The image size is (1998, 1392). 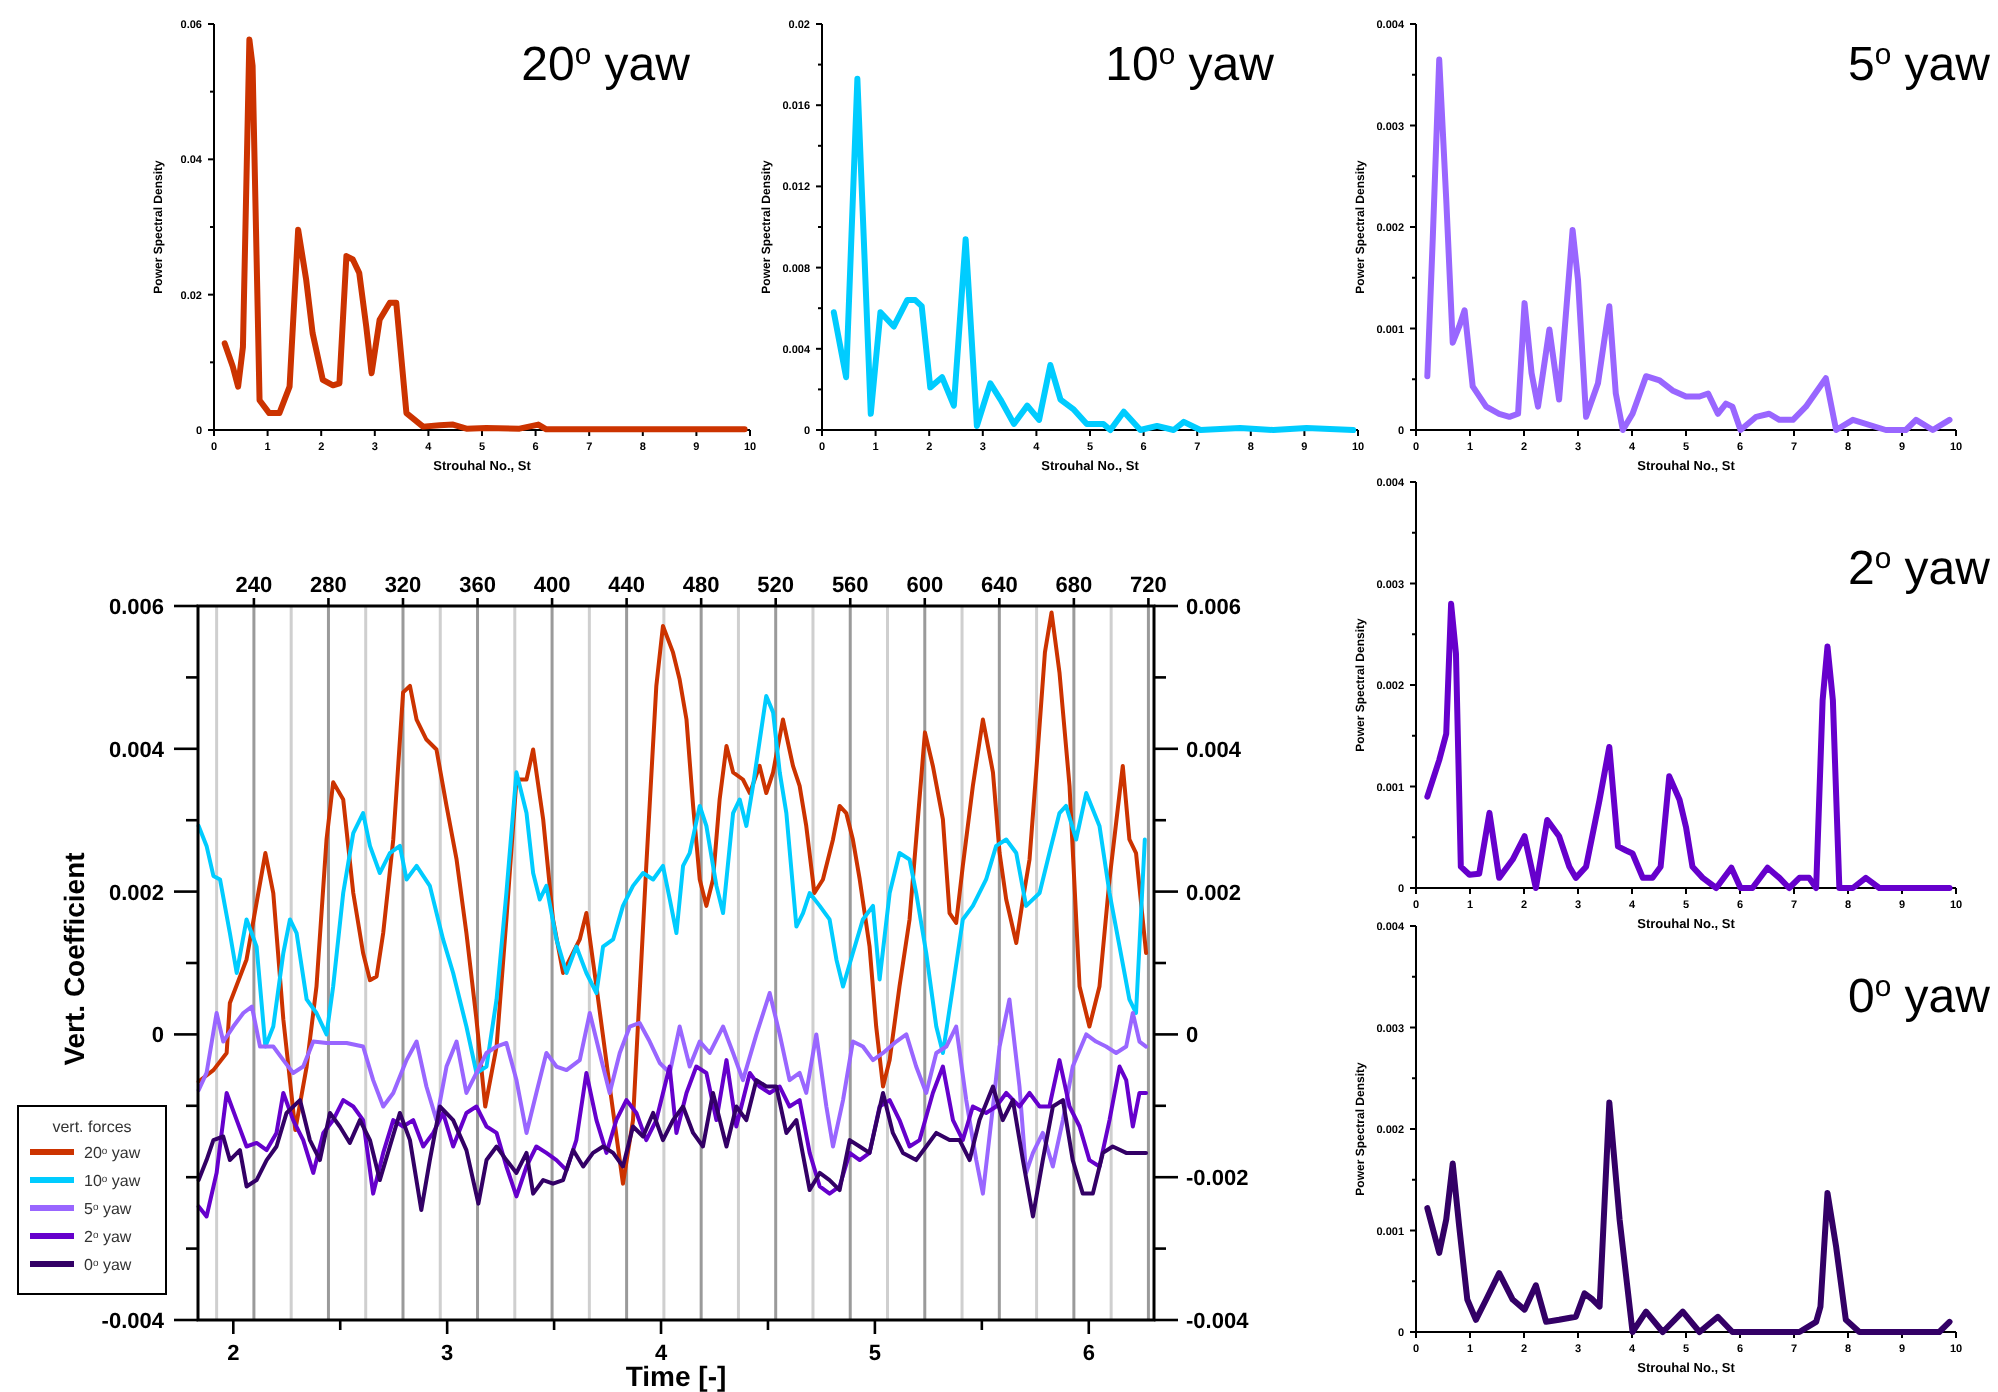 What do you see at coordinates (1920, 997) in the screenshot?
I see `text: 0$^{o}$ yaw` at bounding box center [1920, 997].